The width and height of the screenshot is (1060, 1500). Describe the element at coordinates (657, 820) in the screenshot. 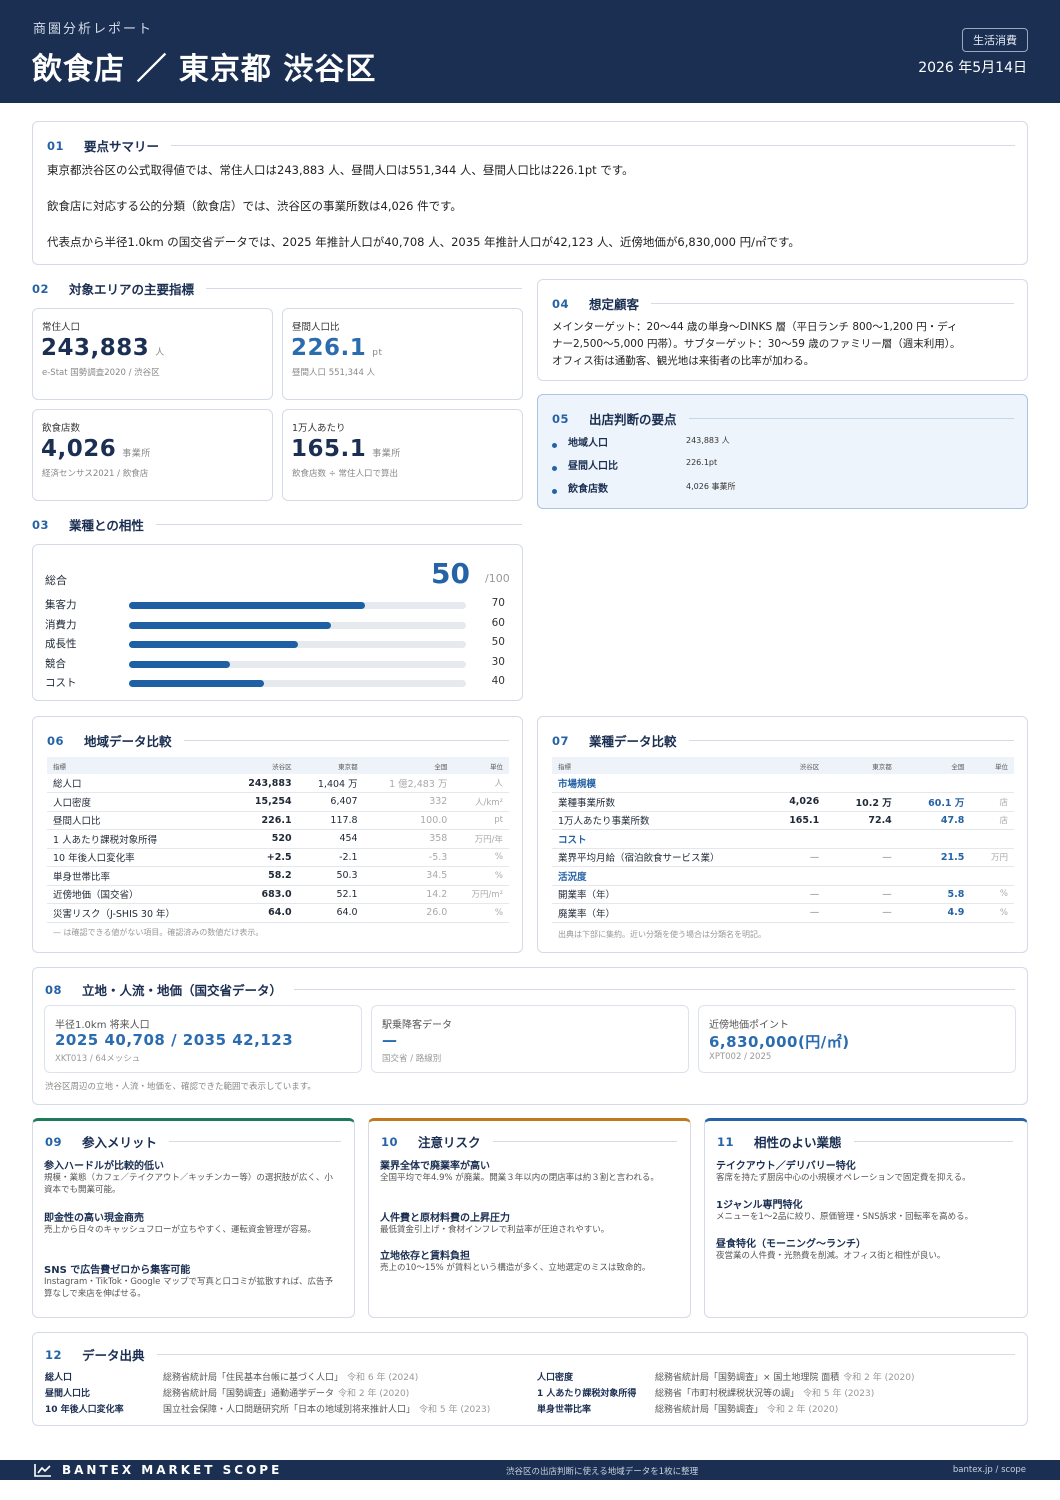

I see `table-cell: 1万人あたり事業所数` at that location.